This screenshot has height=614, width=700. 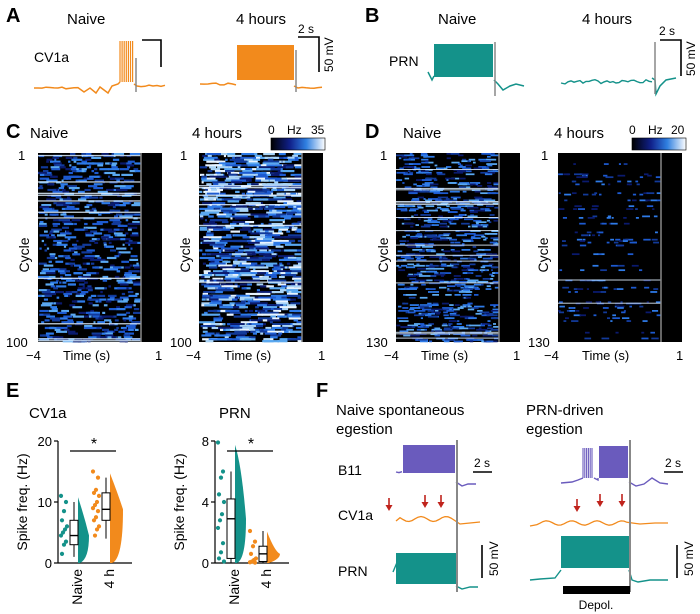 What do you see at coordinates (389, 508) in the screenshot?
I see `cv1a-event-arrow-head` at bounding box center [389, 508].